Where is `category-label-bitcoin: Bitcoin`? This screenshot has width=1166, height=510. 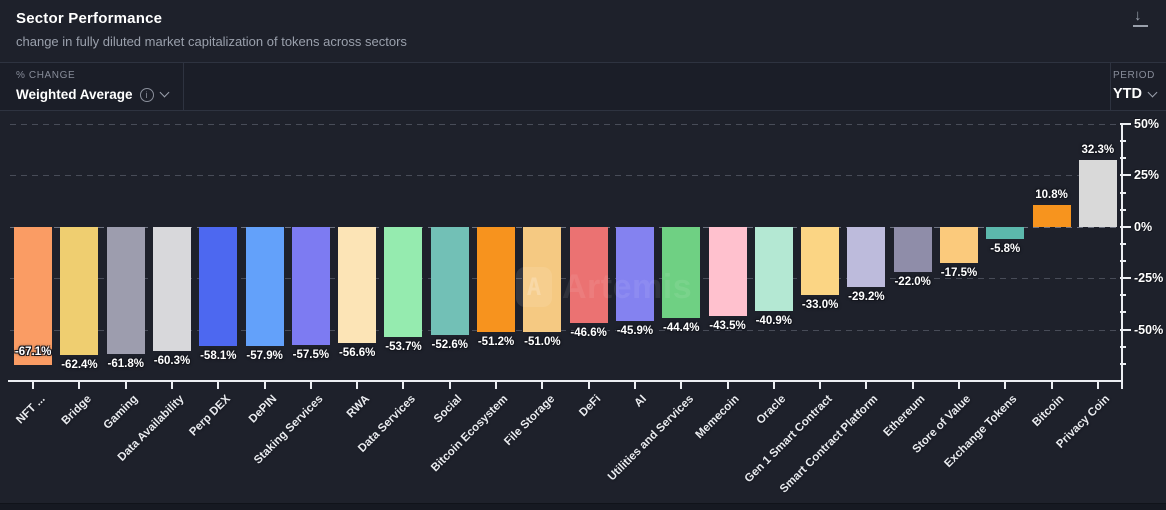 category-label-bitcoin: Bitcoin is located at coordinates (1048, 411).